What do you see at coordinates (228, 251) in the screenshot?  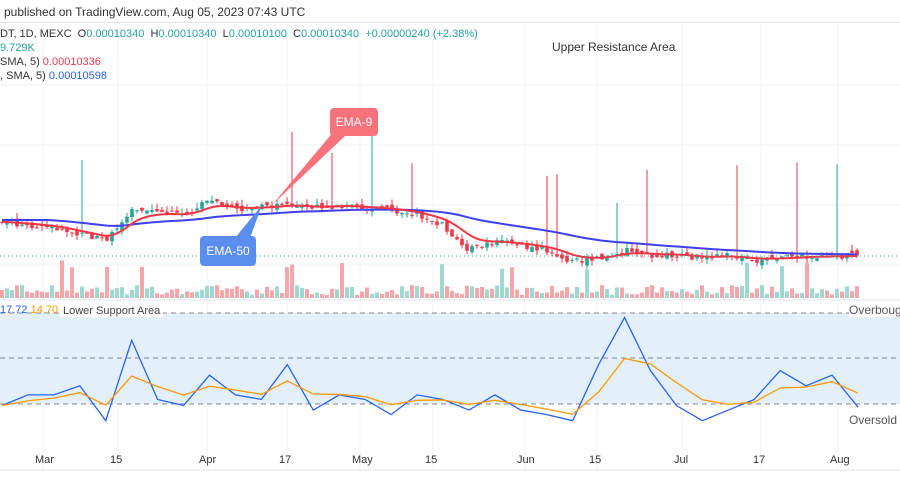 I see `ema50-callout: EMA-50` at bounding box center [228, 251].